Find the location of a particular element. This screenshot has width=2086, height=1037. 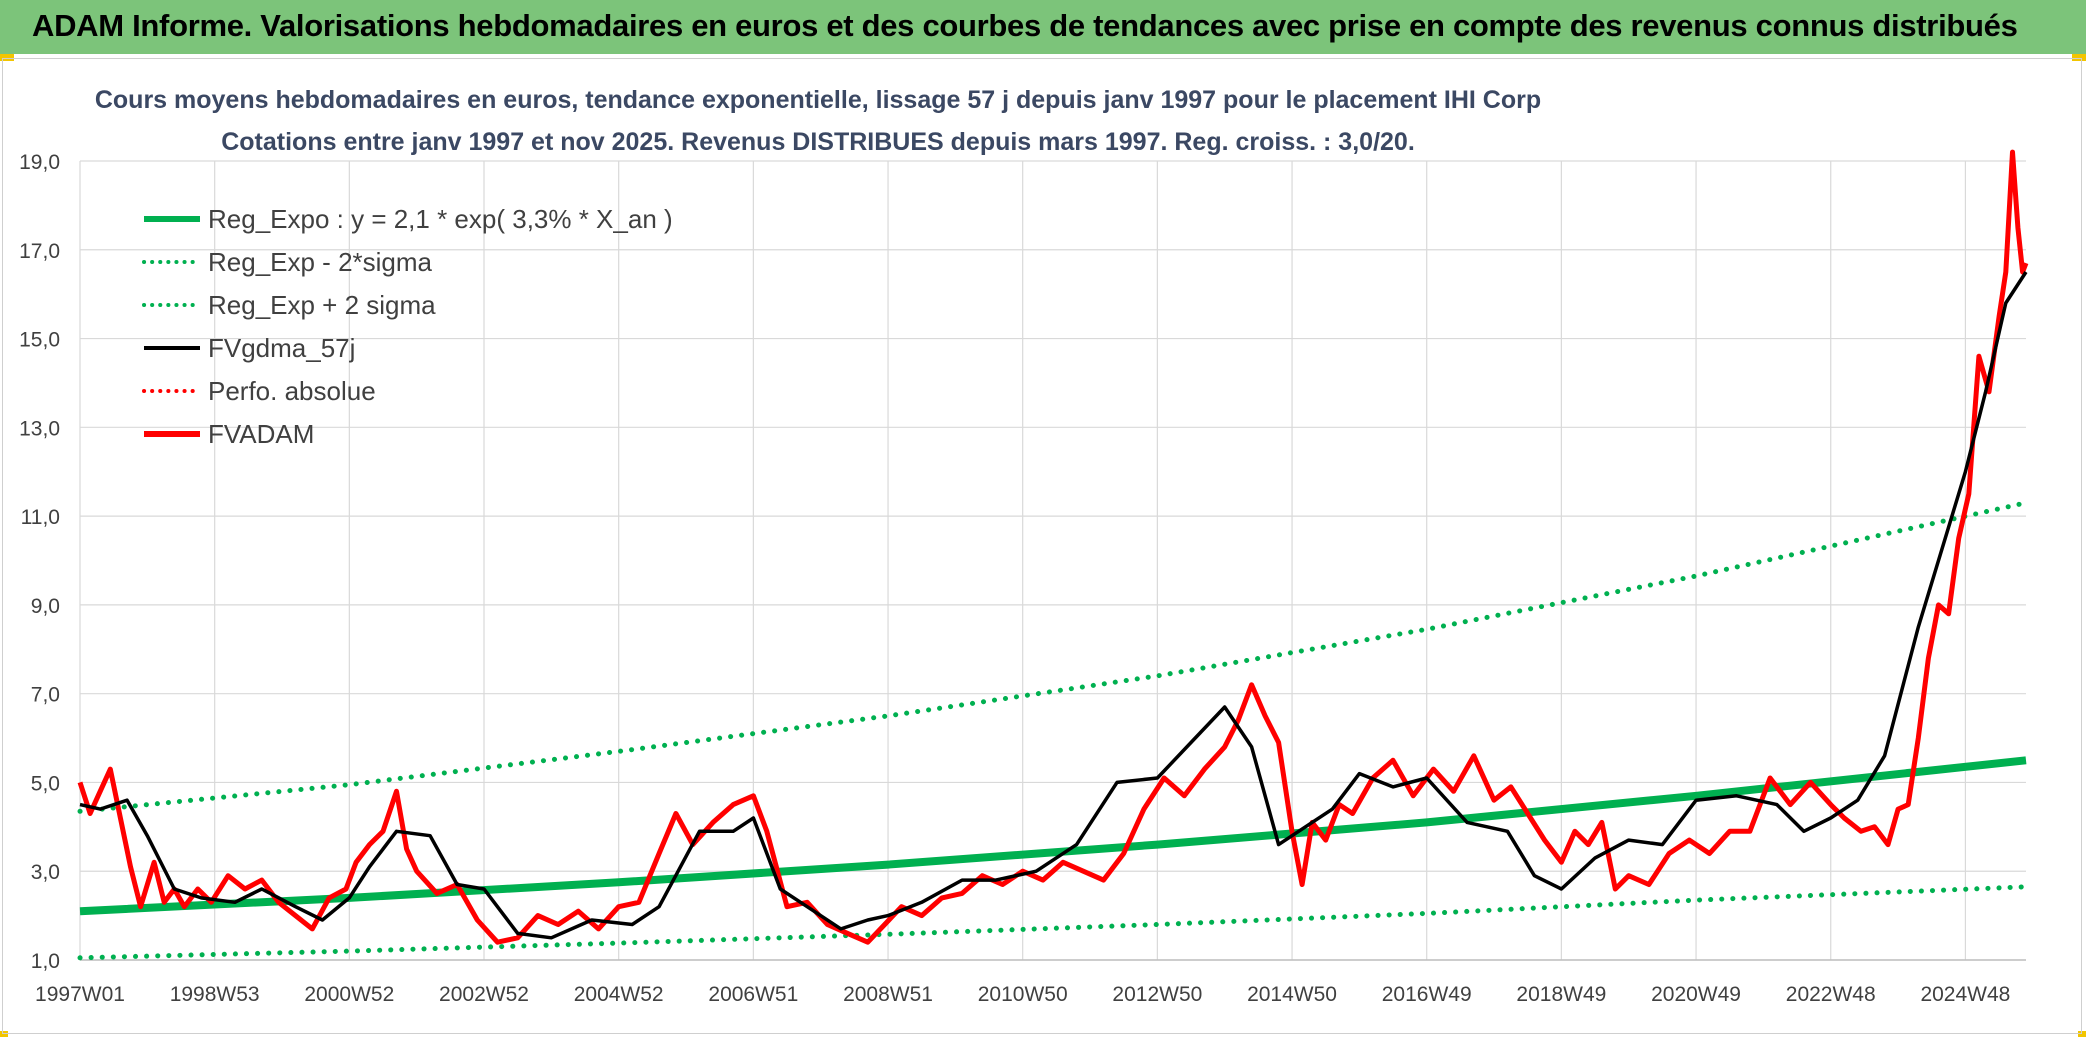

y-tick-label: 13,0 is located at coordinates (39, 428).